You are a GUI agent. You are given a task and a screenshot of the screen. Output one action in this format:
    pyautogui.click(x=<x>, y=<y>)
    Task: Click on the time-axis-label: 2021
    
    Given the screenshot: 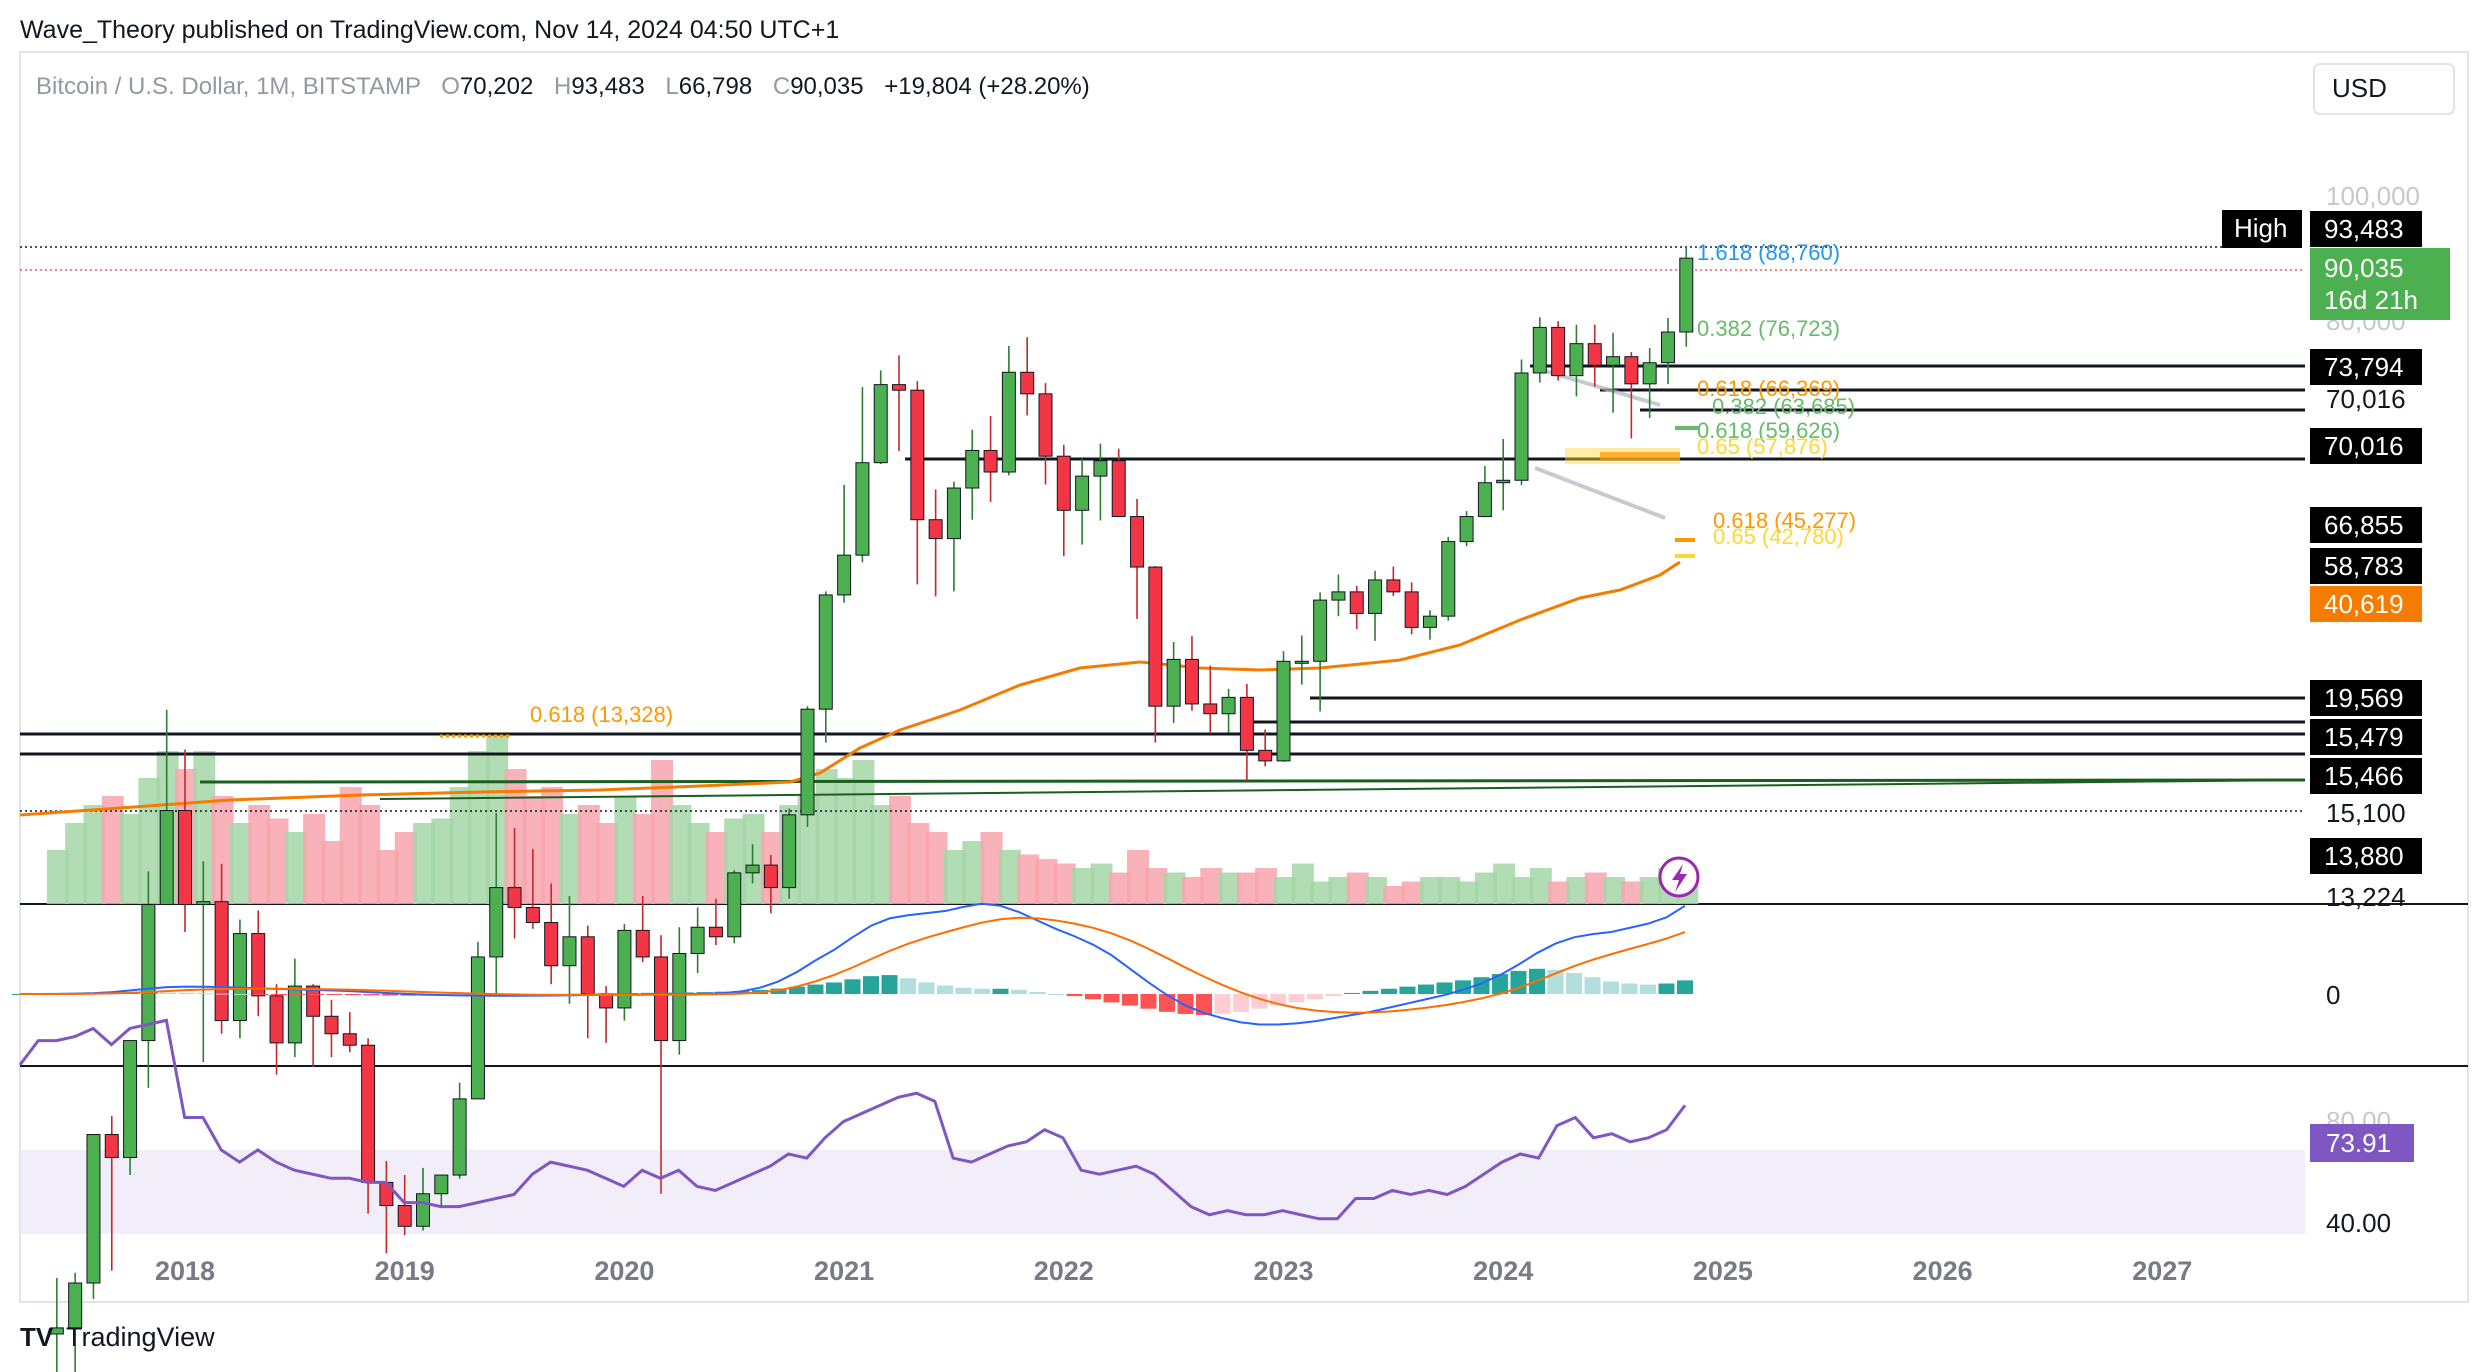 What is the action you would take?
    pyautogui.click(x=844, y=1271)
    